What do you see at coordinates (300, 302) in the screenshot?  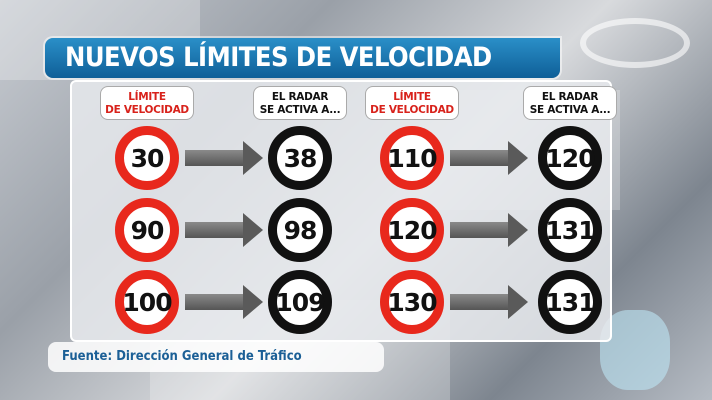 I see `radar-threshold-sign: 109` at bounding box center [300, 302].